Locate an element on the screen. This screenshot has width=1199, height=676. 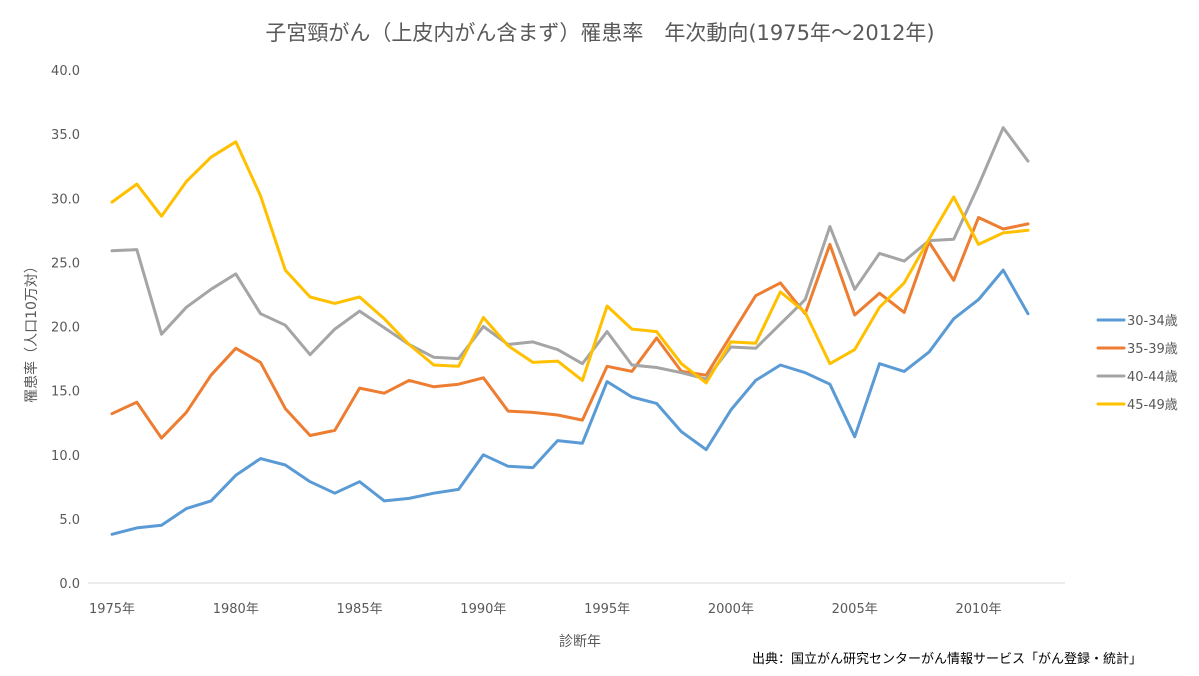
y-tick-label: 30.0 is located at coordinates (65, 199).